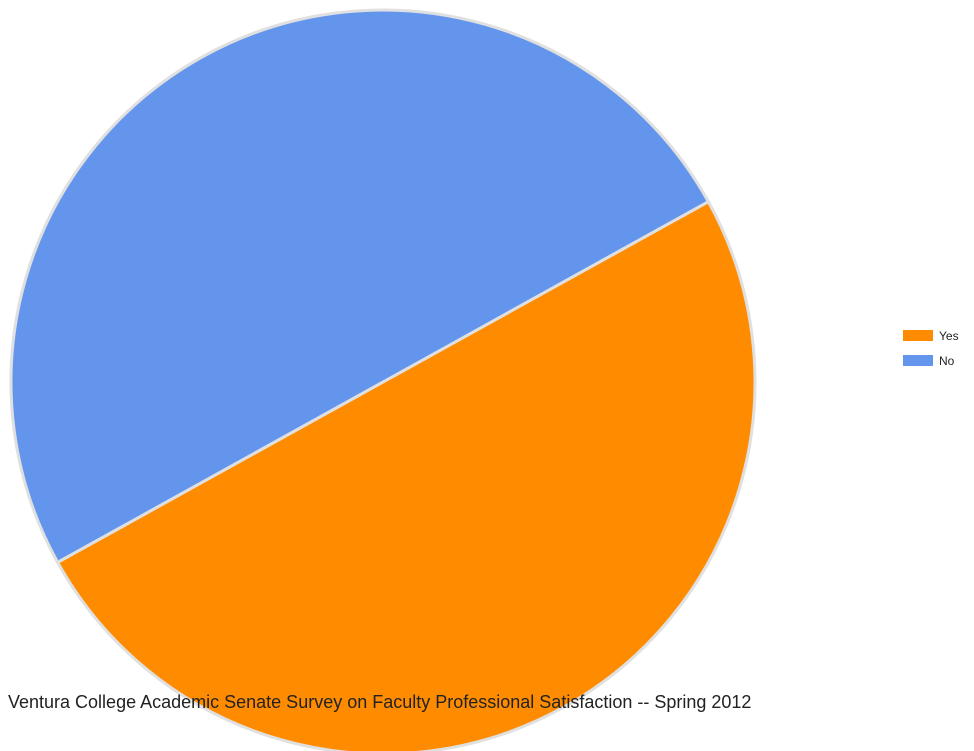 The image size is (974, 751). I want to click on legend: Yes No, so click(931, 348).